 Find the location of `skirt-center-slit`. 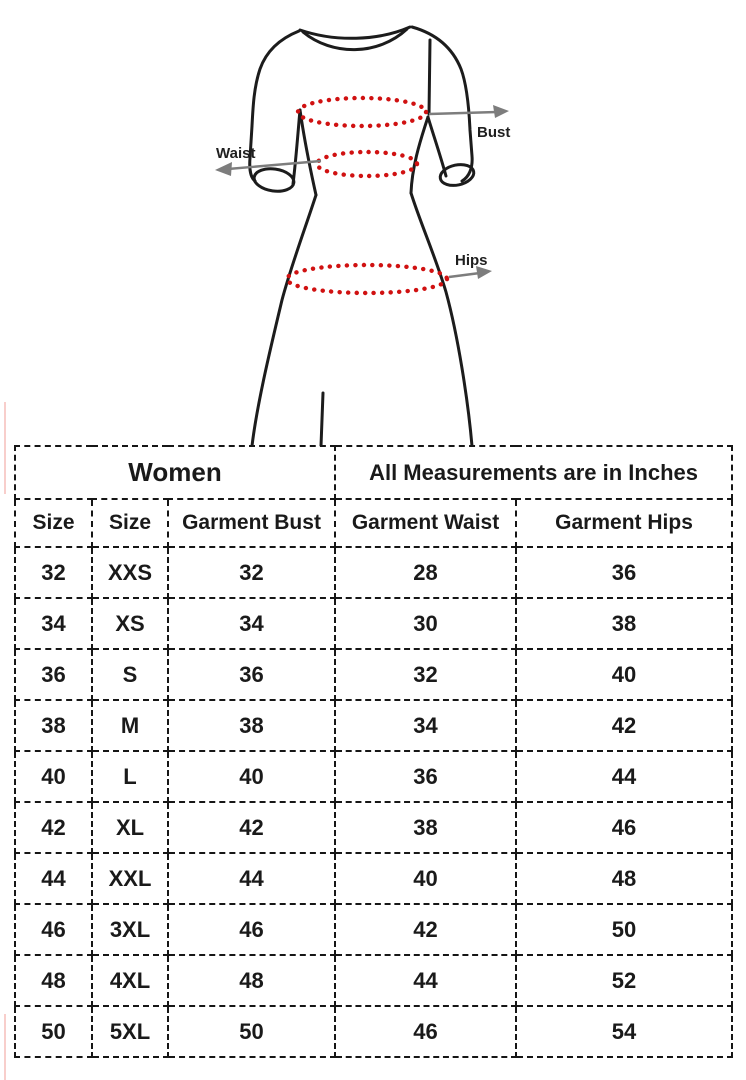

skirt-center-slit is located at coordinates (322, 419).